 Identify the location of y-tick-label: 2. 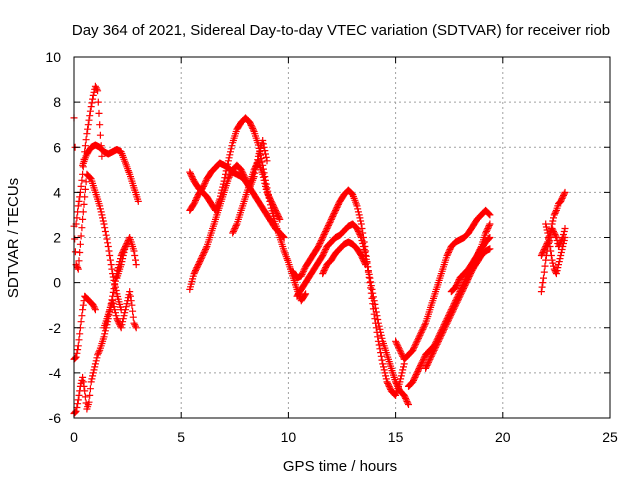
(57, 238).